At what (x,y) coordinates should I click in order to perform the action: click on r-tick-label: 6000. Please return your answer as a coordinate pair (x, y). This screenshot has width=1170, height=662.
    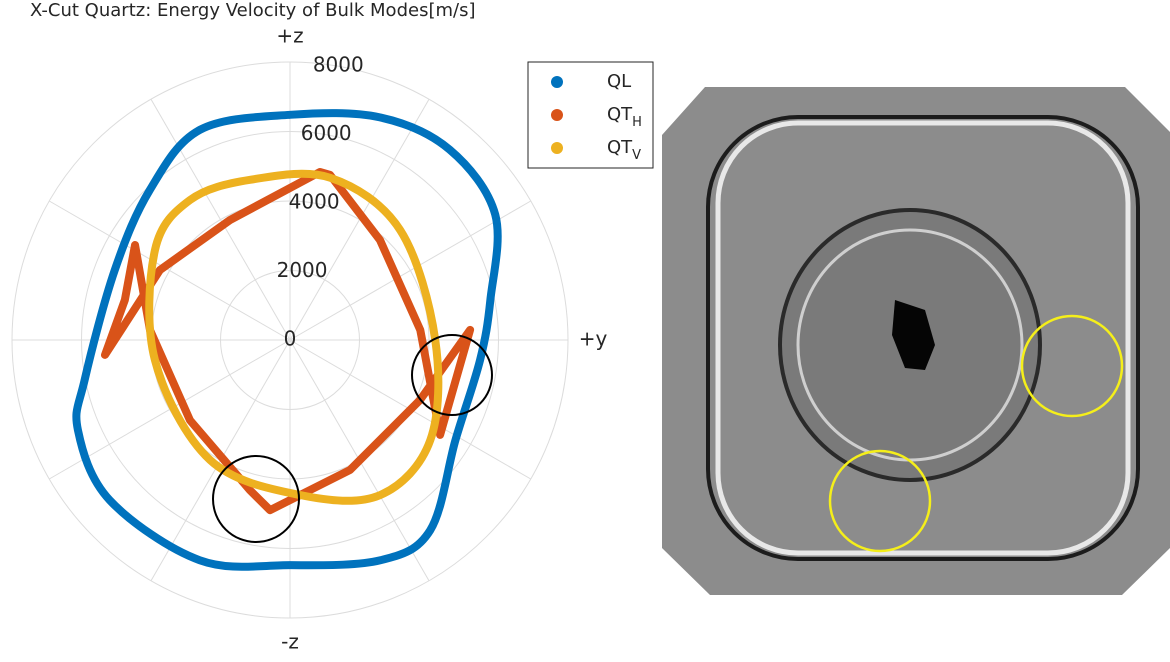
    Looking at the image, I should click on (326, 133).